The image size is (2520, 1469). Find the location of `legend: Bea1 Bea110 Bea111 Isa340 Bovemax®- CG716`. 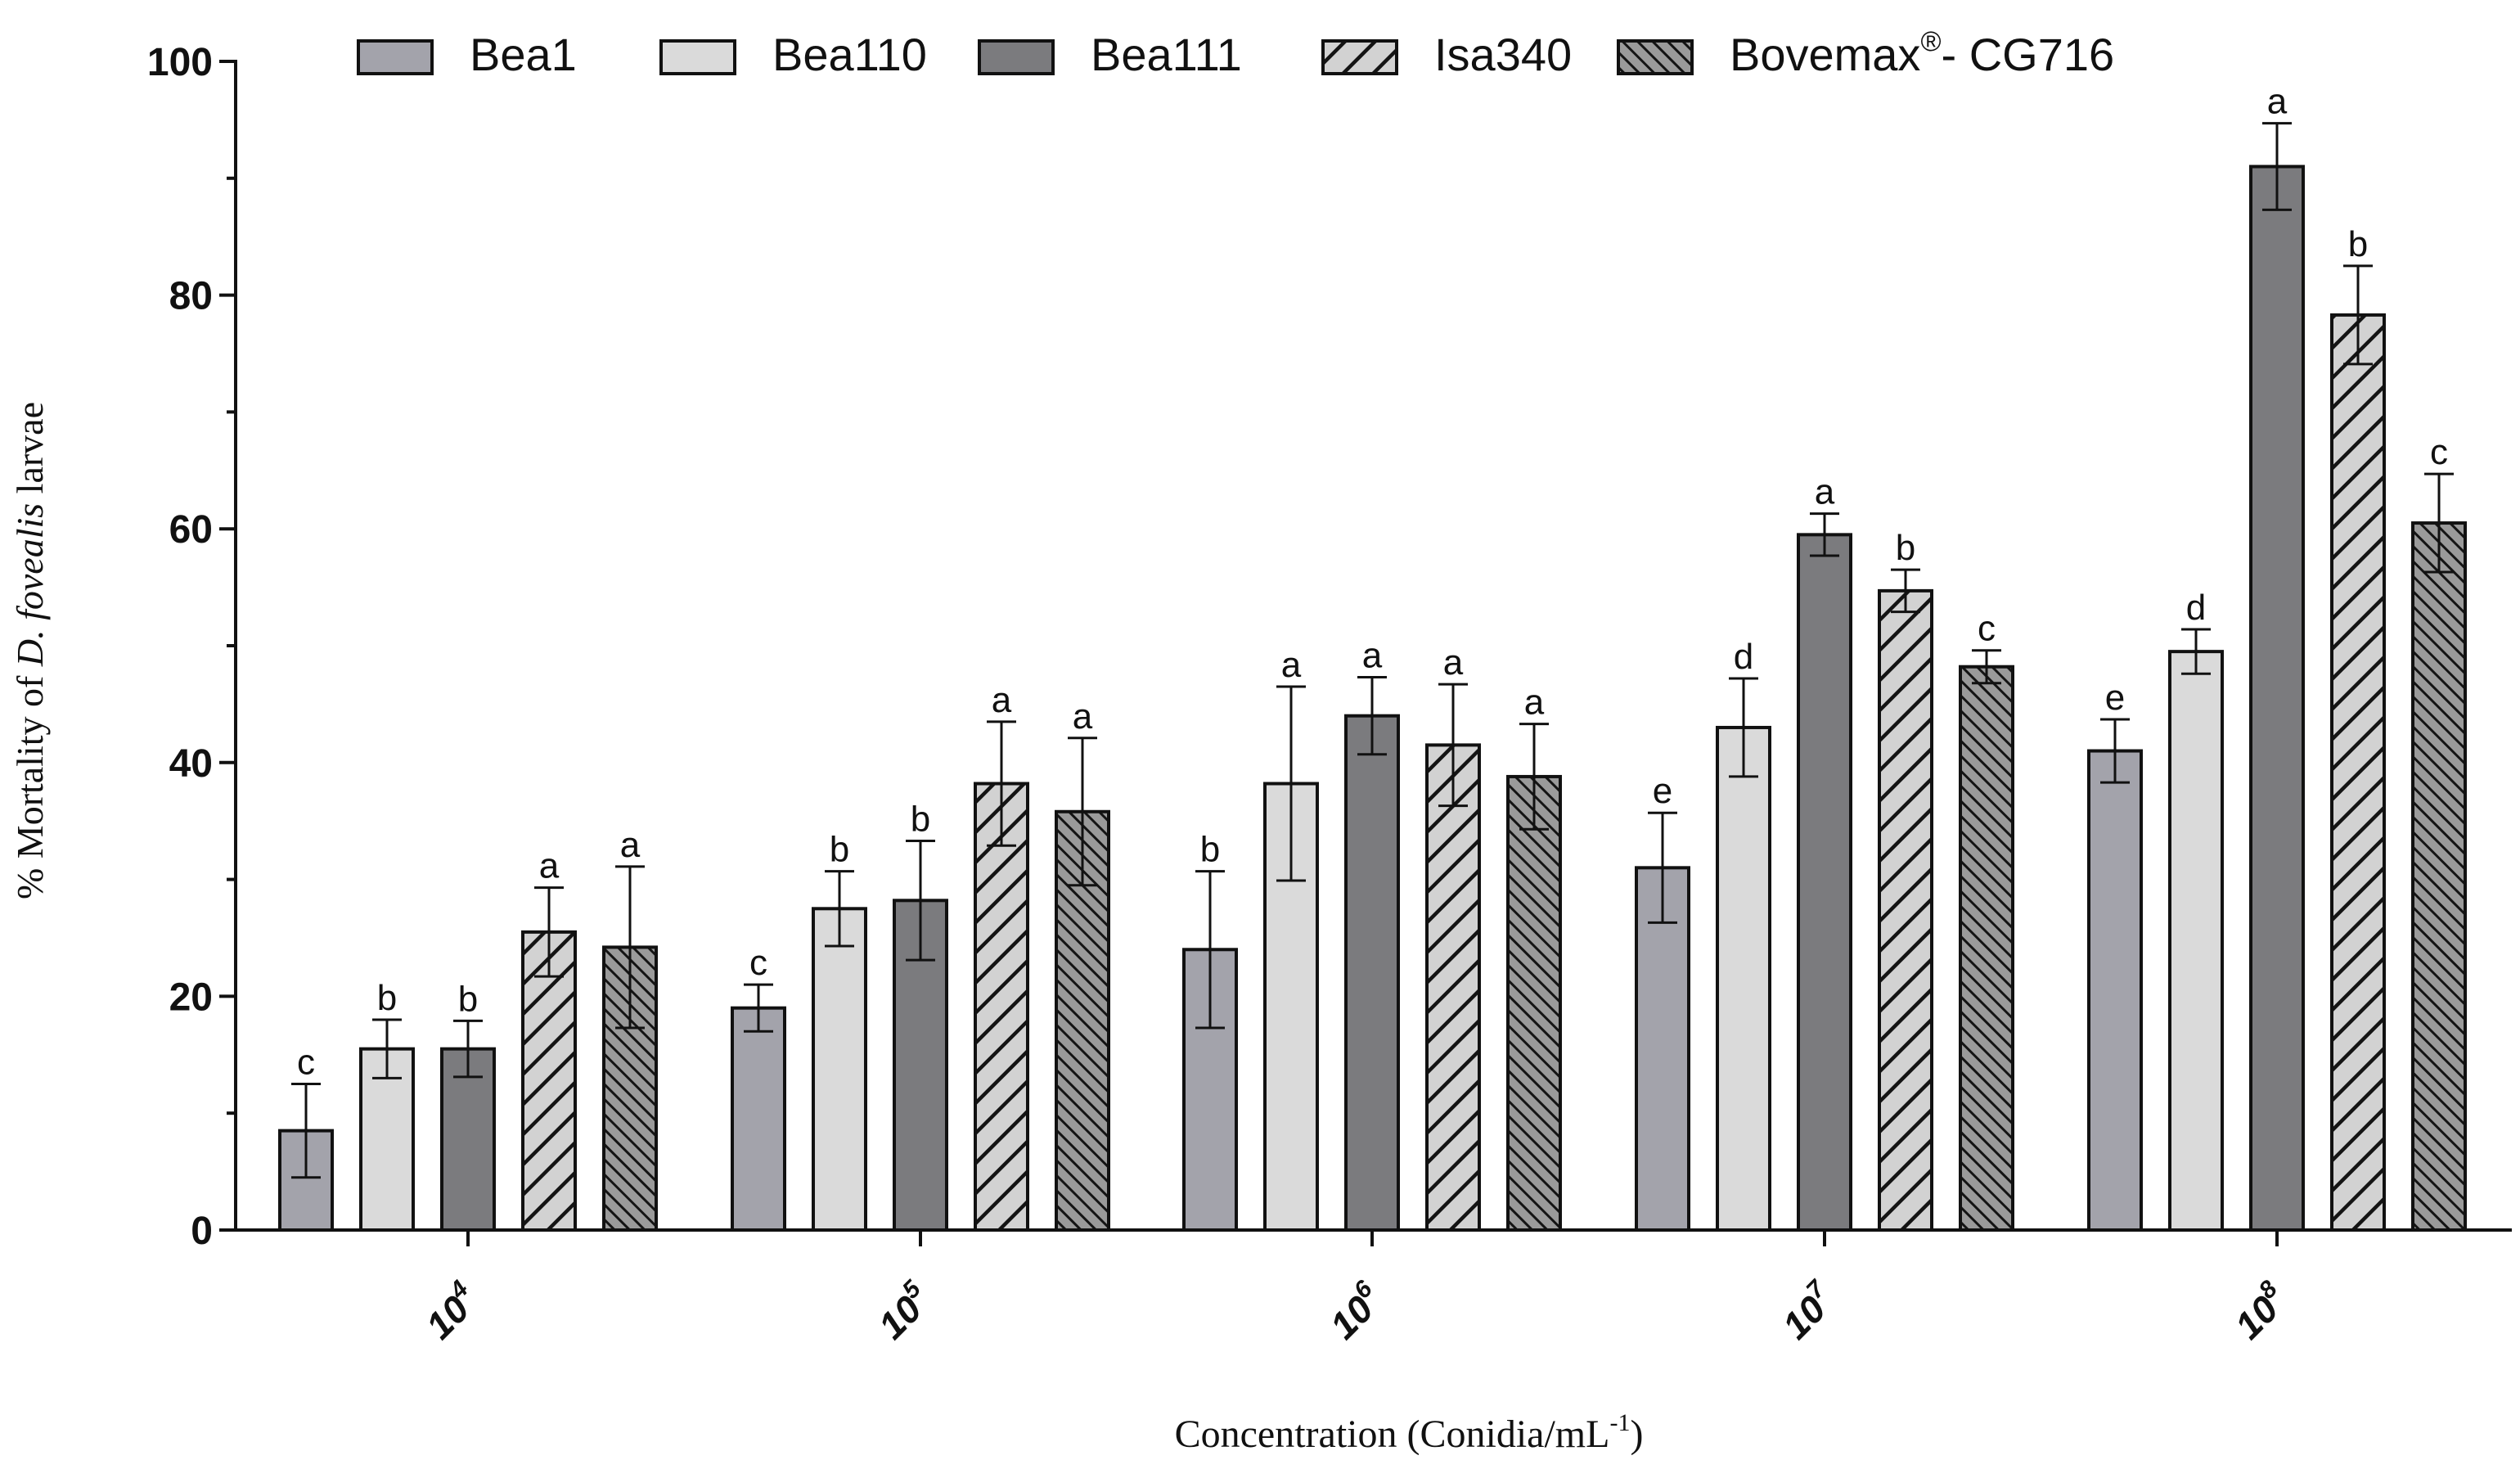

legend: Bea1 Bea110 Bea111 Isa340 Bovemax®- CG716 is located at coordinates (1236, 53).